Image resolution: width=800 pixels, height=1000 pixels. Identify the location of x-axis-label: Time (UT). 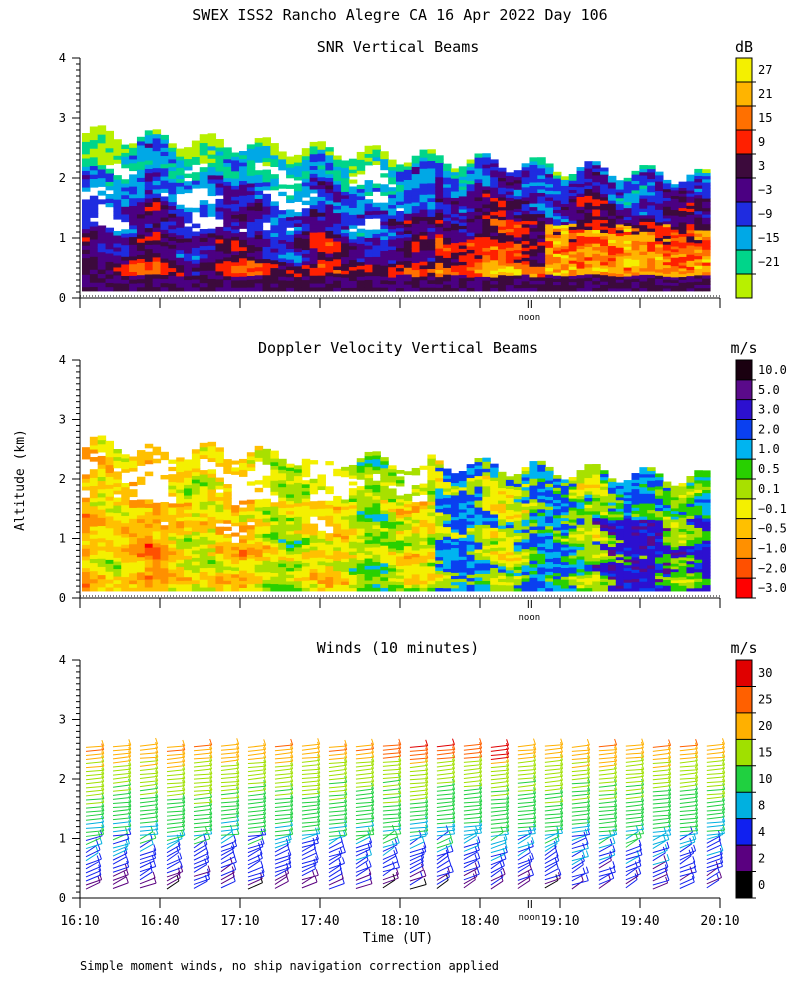
(398, 938).